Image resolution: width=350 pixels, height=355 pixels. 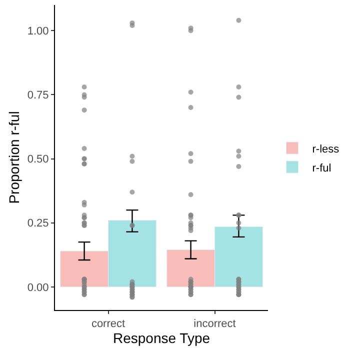 What do you see at coordinates (38, 288) in the screenshot?
I see `y-tick-label: 0.00` at bounding box center [38, 288].